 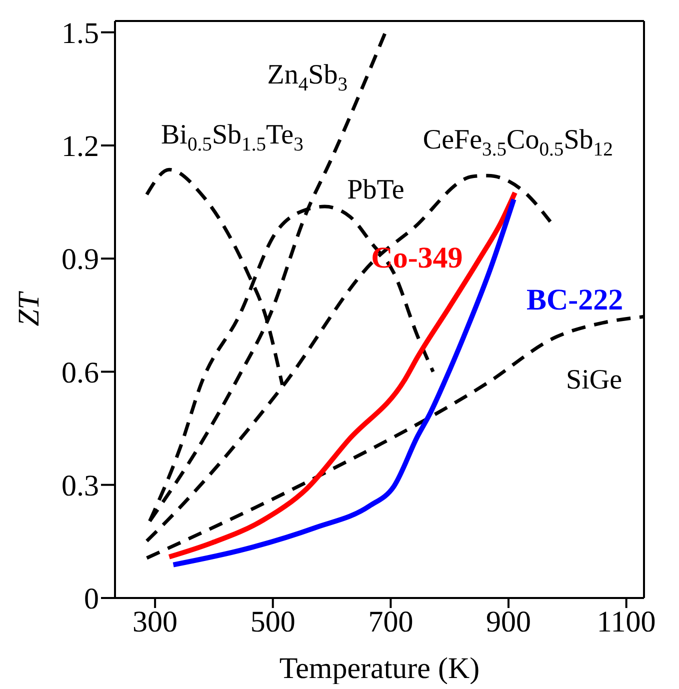 What do you see at coordinates (29, 308) in the screenshot?
I see `y-axis-title: ZT` at bounding box center [29, 308].